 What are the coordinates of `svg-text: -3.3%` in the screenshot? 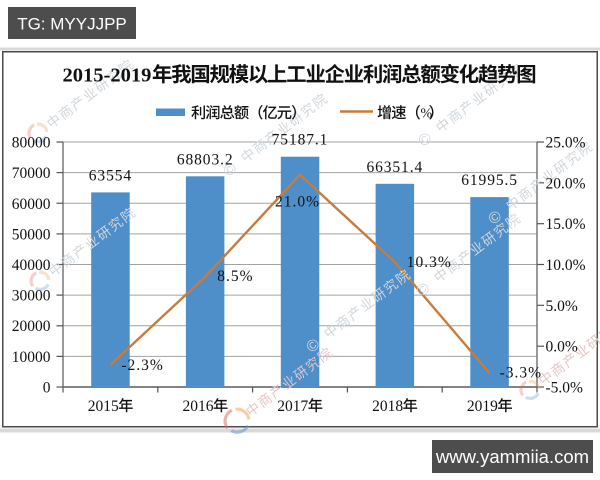 It's located at (521, 373).